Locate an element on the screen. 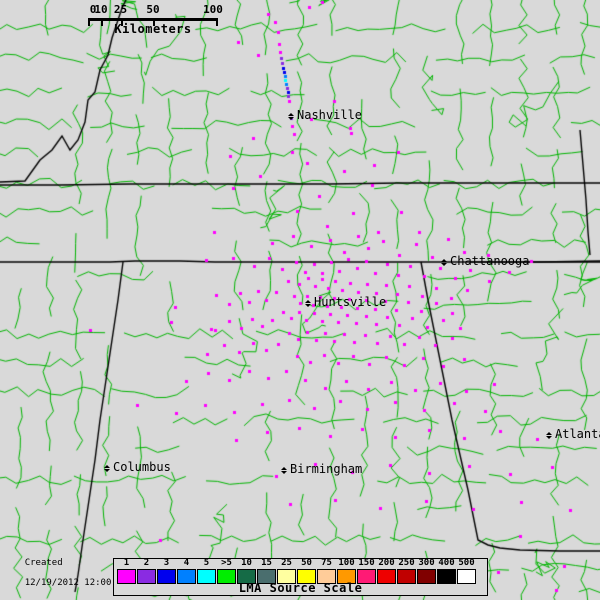 The image size is (600, 600). legend-label-3: 3 is located at coordinates (166, 563).